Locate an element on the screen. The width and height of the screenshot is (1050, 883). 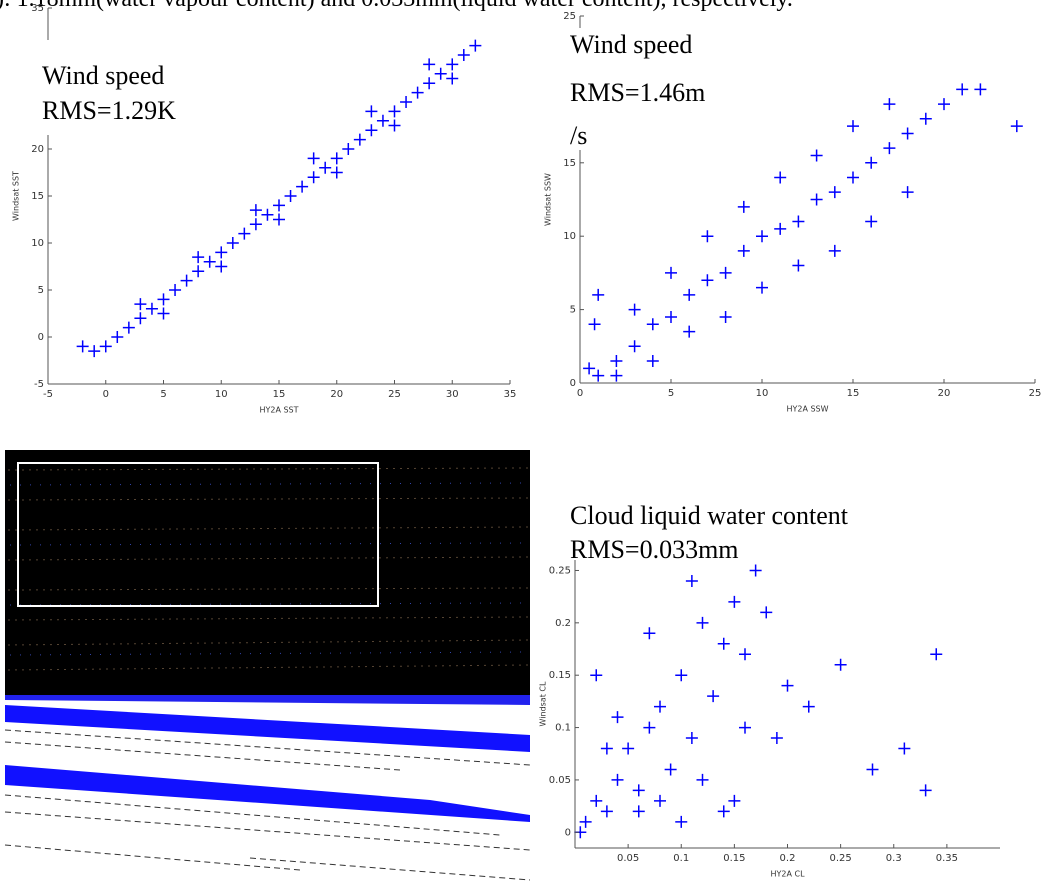
annotation-box: Cloud liquid water content RMS=0.033mm is located at coordinates (709, 532).